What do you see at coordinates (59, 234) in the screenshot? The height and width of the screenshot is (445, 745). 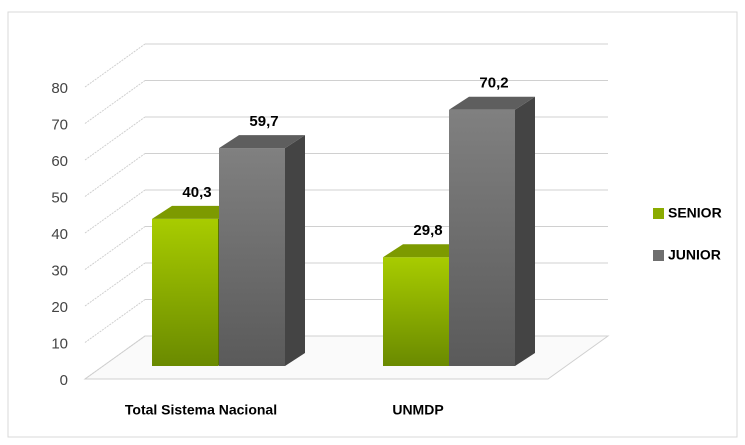 I see `y-tick-label: 40` at bounding box center [59, 234].